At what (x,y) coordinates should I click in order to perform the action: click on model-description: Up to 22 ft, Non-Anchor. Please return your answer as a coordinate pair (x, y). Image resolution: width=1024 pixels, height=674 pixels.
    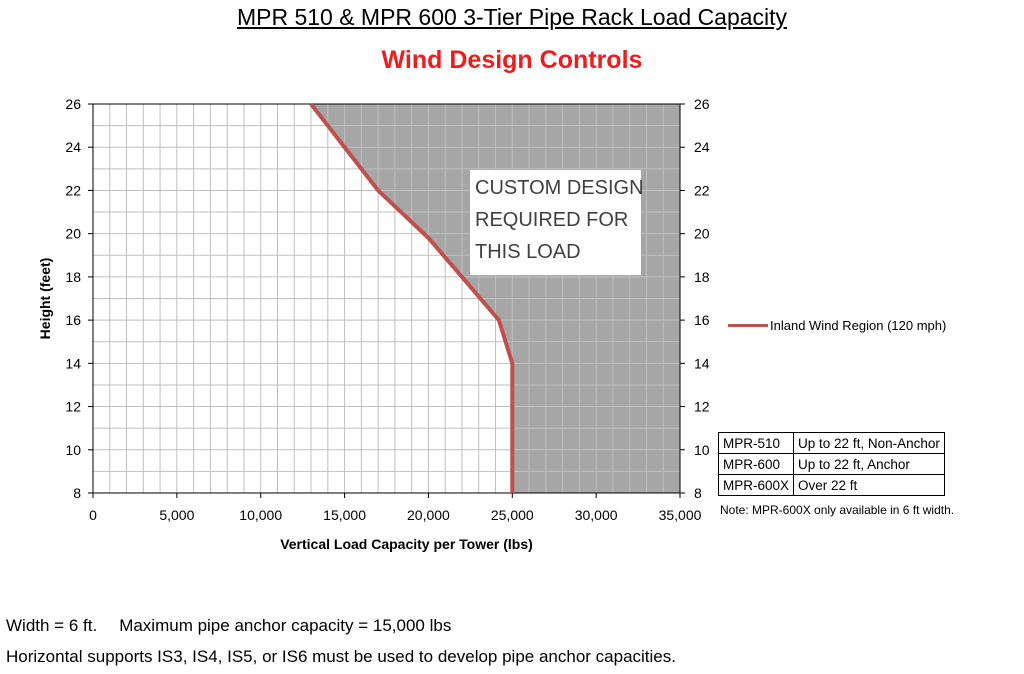
    Looking at the image, I should click on (869, 443).